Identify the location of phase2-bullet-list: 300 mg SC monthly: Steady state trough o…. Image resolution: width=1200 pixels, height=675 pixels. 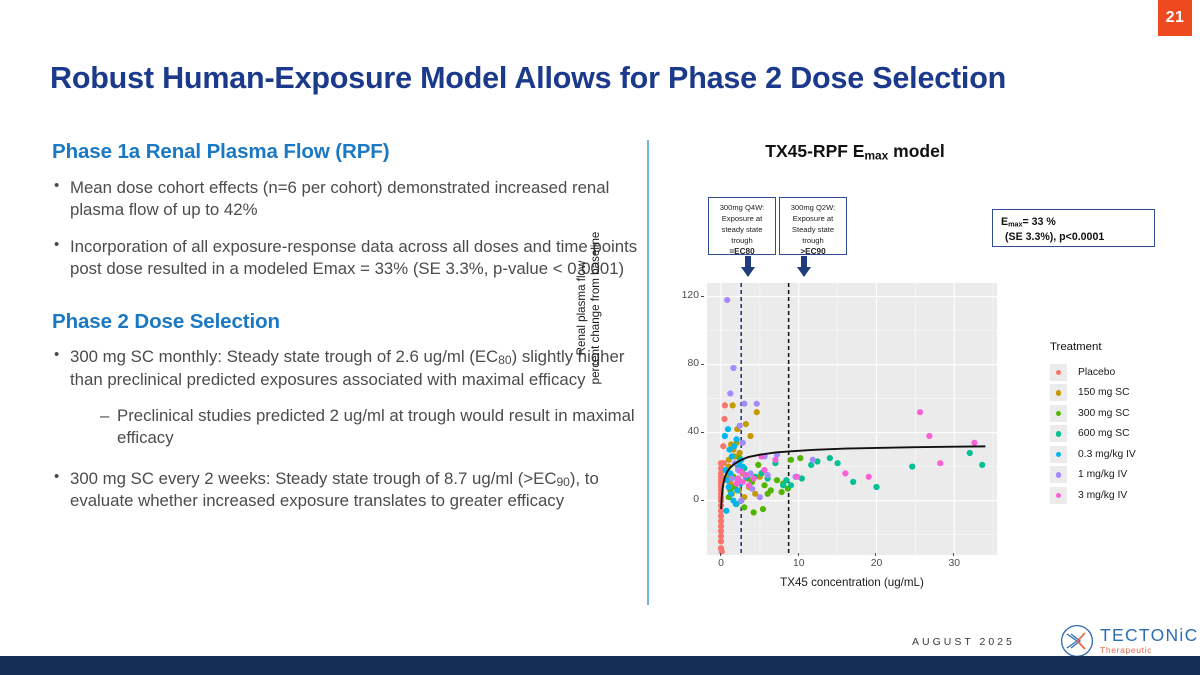
(346, 429).